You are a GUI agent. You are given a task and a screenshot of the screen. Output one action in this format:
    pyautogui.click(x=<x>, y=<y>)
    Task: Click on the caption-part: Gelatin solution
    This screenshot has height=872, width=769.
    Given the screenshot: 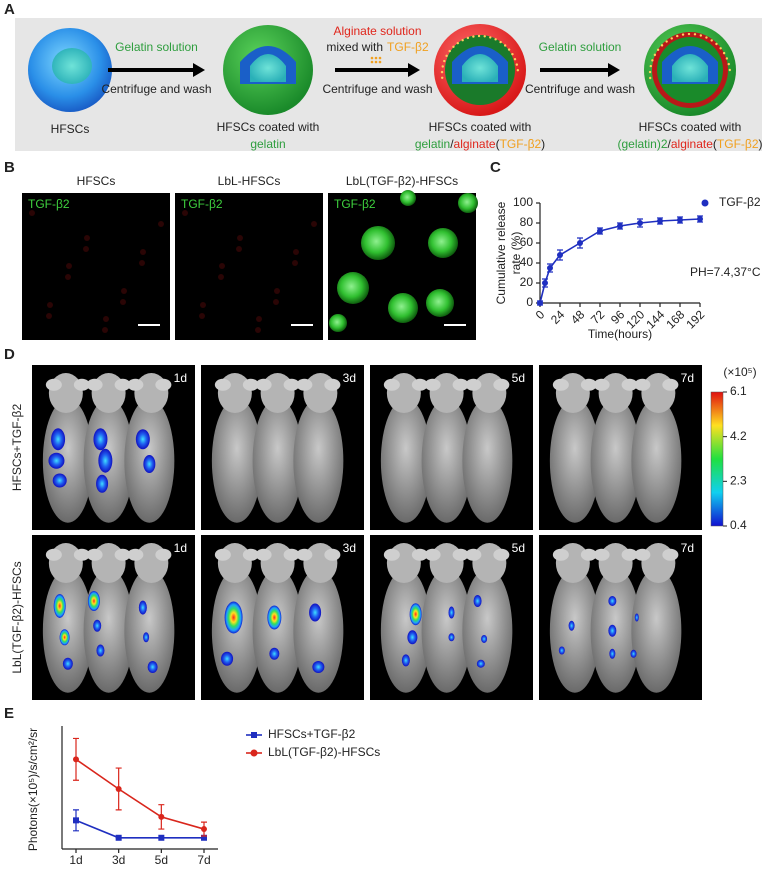 What is the action you would take?
    pyautogui.click(x=156, y=47)
    